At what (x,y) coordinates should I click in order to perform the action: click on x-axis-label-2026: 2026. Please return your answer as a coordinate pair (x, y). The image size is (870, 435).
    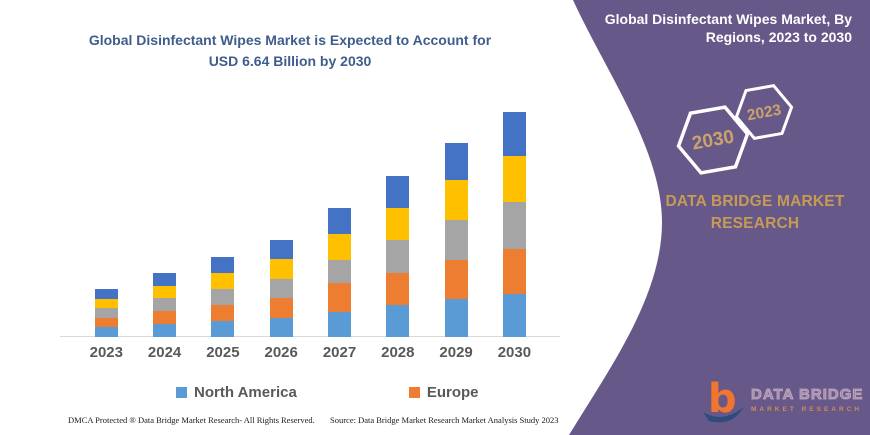
    Looking at the image, I should click on (281, 352).